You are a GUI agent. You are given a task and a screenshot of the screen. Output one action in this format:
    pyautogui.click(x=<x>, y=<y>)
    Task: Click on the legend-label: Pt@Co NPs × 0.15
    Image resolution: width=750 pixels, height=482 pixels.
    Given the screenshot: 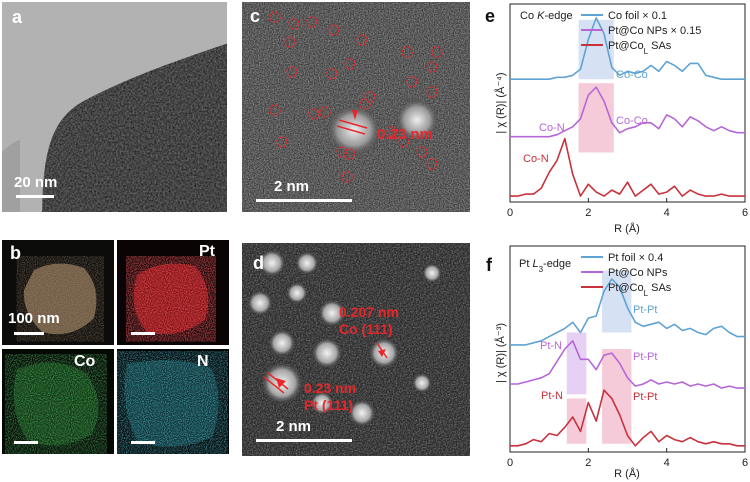 What is the action you would take?
    pyautogui.click(x=654, y=31)
    